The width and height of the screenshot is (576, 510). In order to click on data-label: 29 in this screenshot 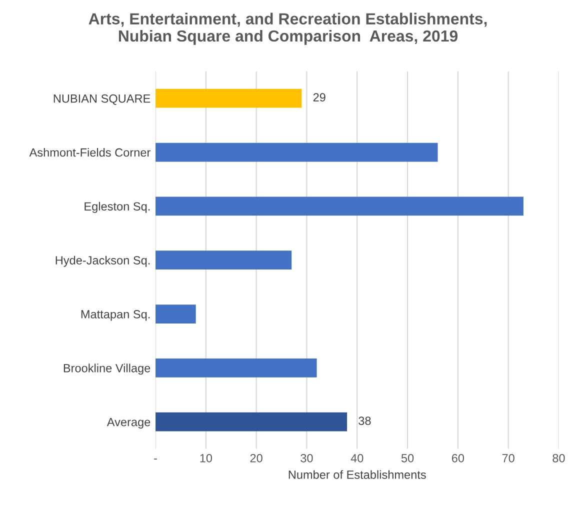, I will do `click(319, 97)`.